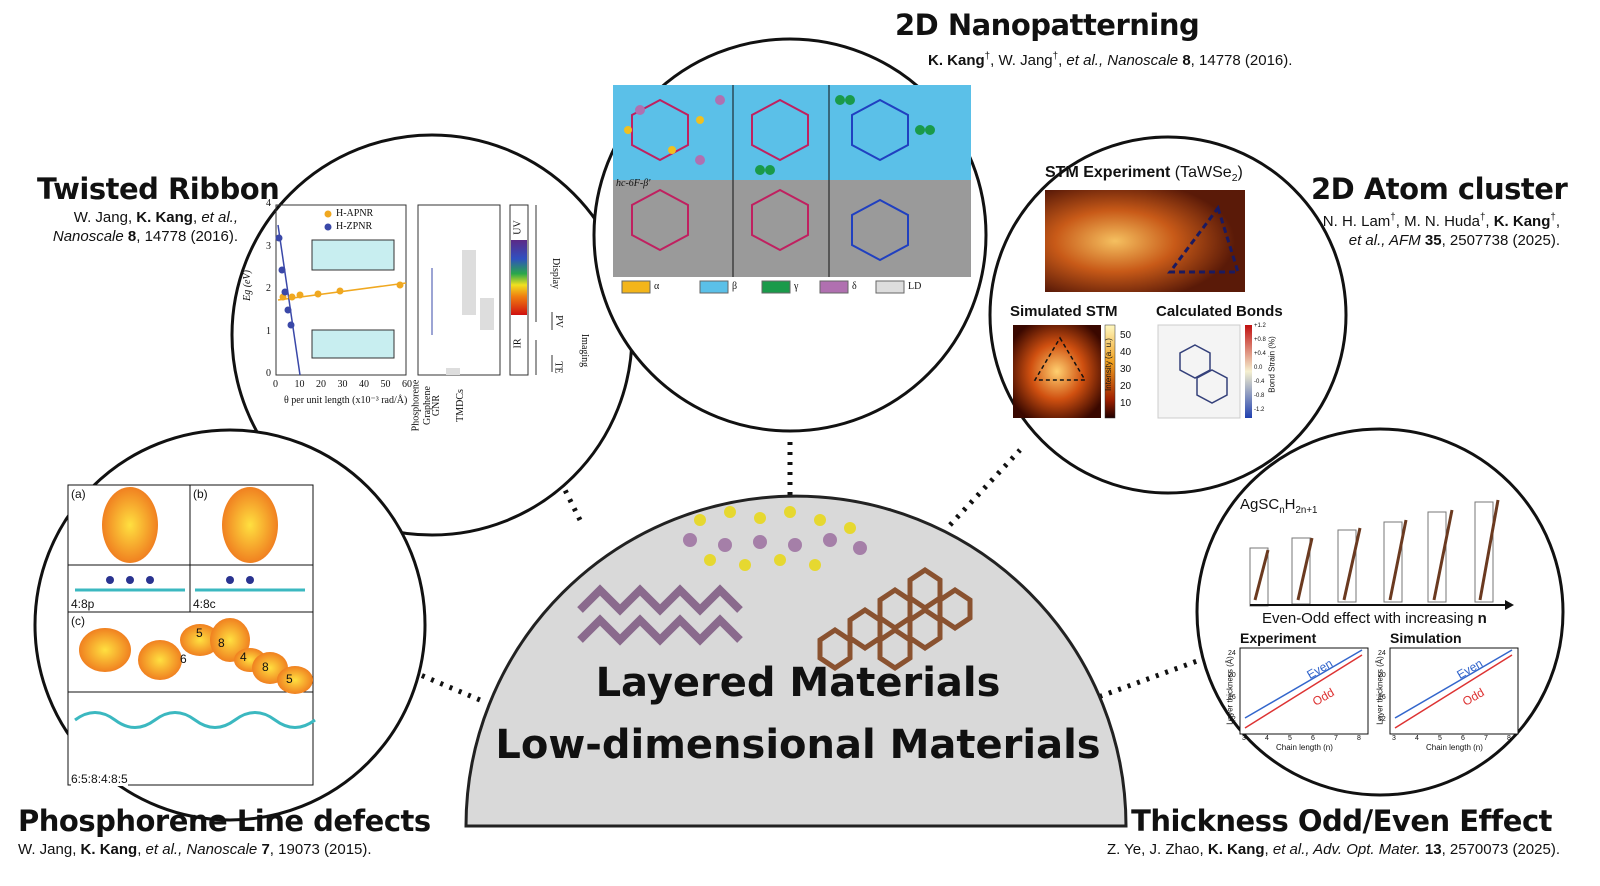  I want to click on label: -0.8, so click(1259, 396).